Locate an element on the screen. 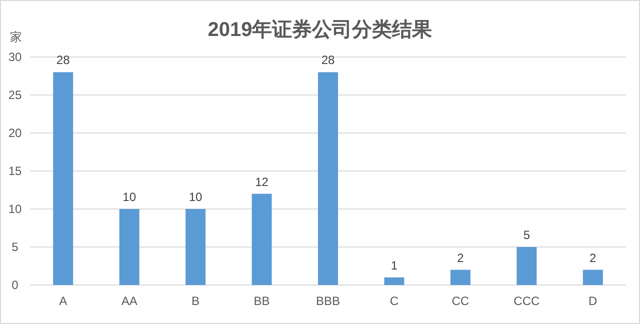 The width and height of the screenshot is (640, 324). data-label: 1 is located at coordinates (394, 265).